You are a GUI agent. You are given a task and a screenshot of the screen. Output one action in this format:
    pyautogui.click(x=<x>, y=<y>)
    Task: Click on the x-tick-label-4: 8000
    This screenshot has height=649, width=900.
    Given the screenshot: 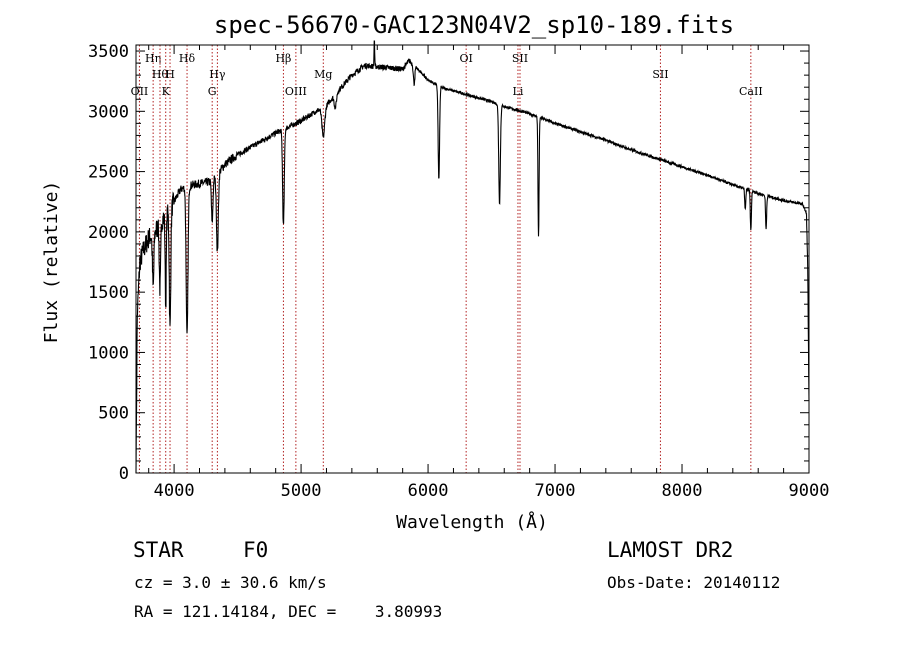 What is the action you would take?
    pyautogui.click(x=682, y=491)
    